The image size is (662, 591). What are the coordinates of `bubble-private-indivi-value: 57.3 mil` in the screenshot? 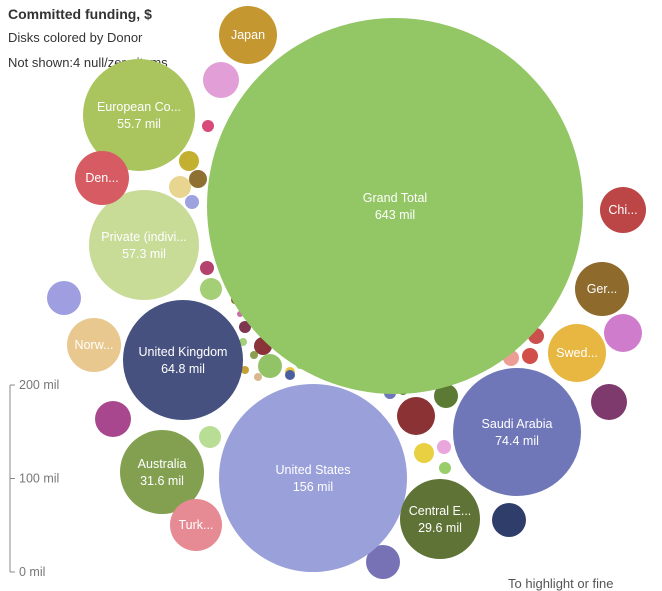 It's located at (144, 254).